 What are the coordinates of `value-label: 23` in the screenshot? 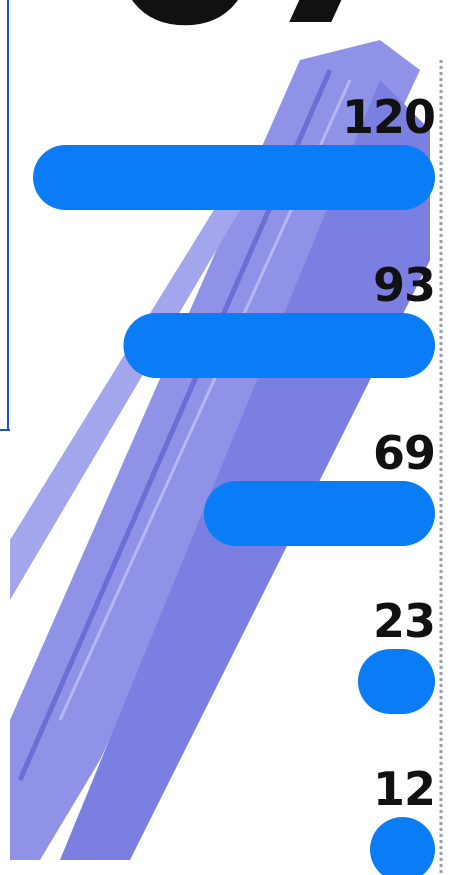 It's located at (404, 621).